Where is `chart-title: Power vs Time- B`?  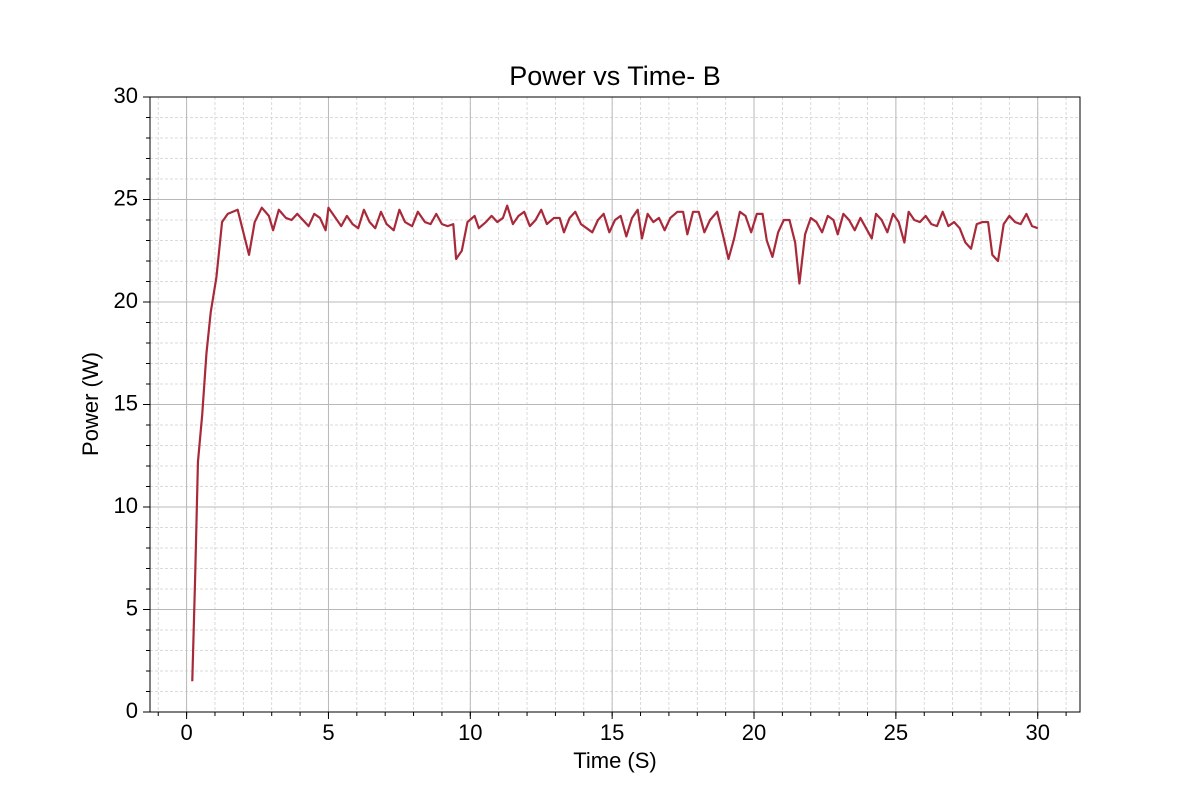
chart-title: Power vs Time- B is located at coordinates (615, 76).